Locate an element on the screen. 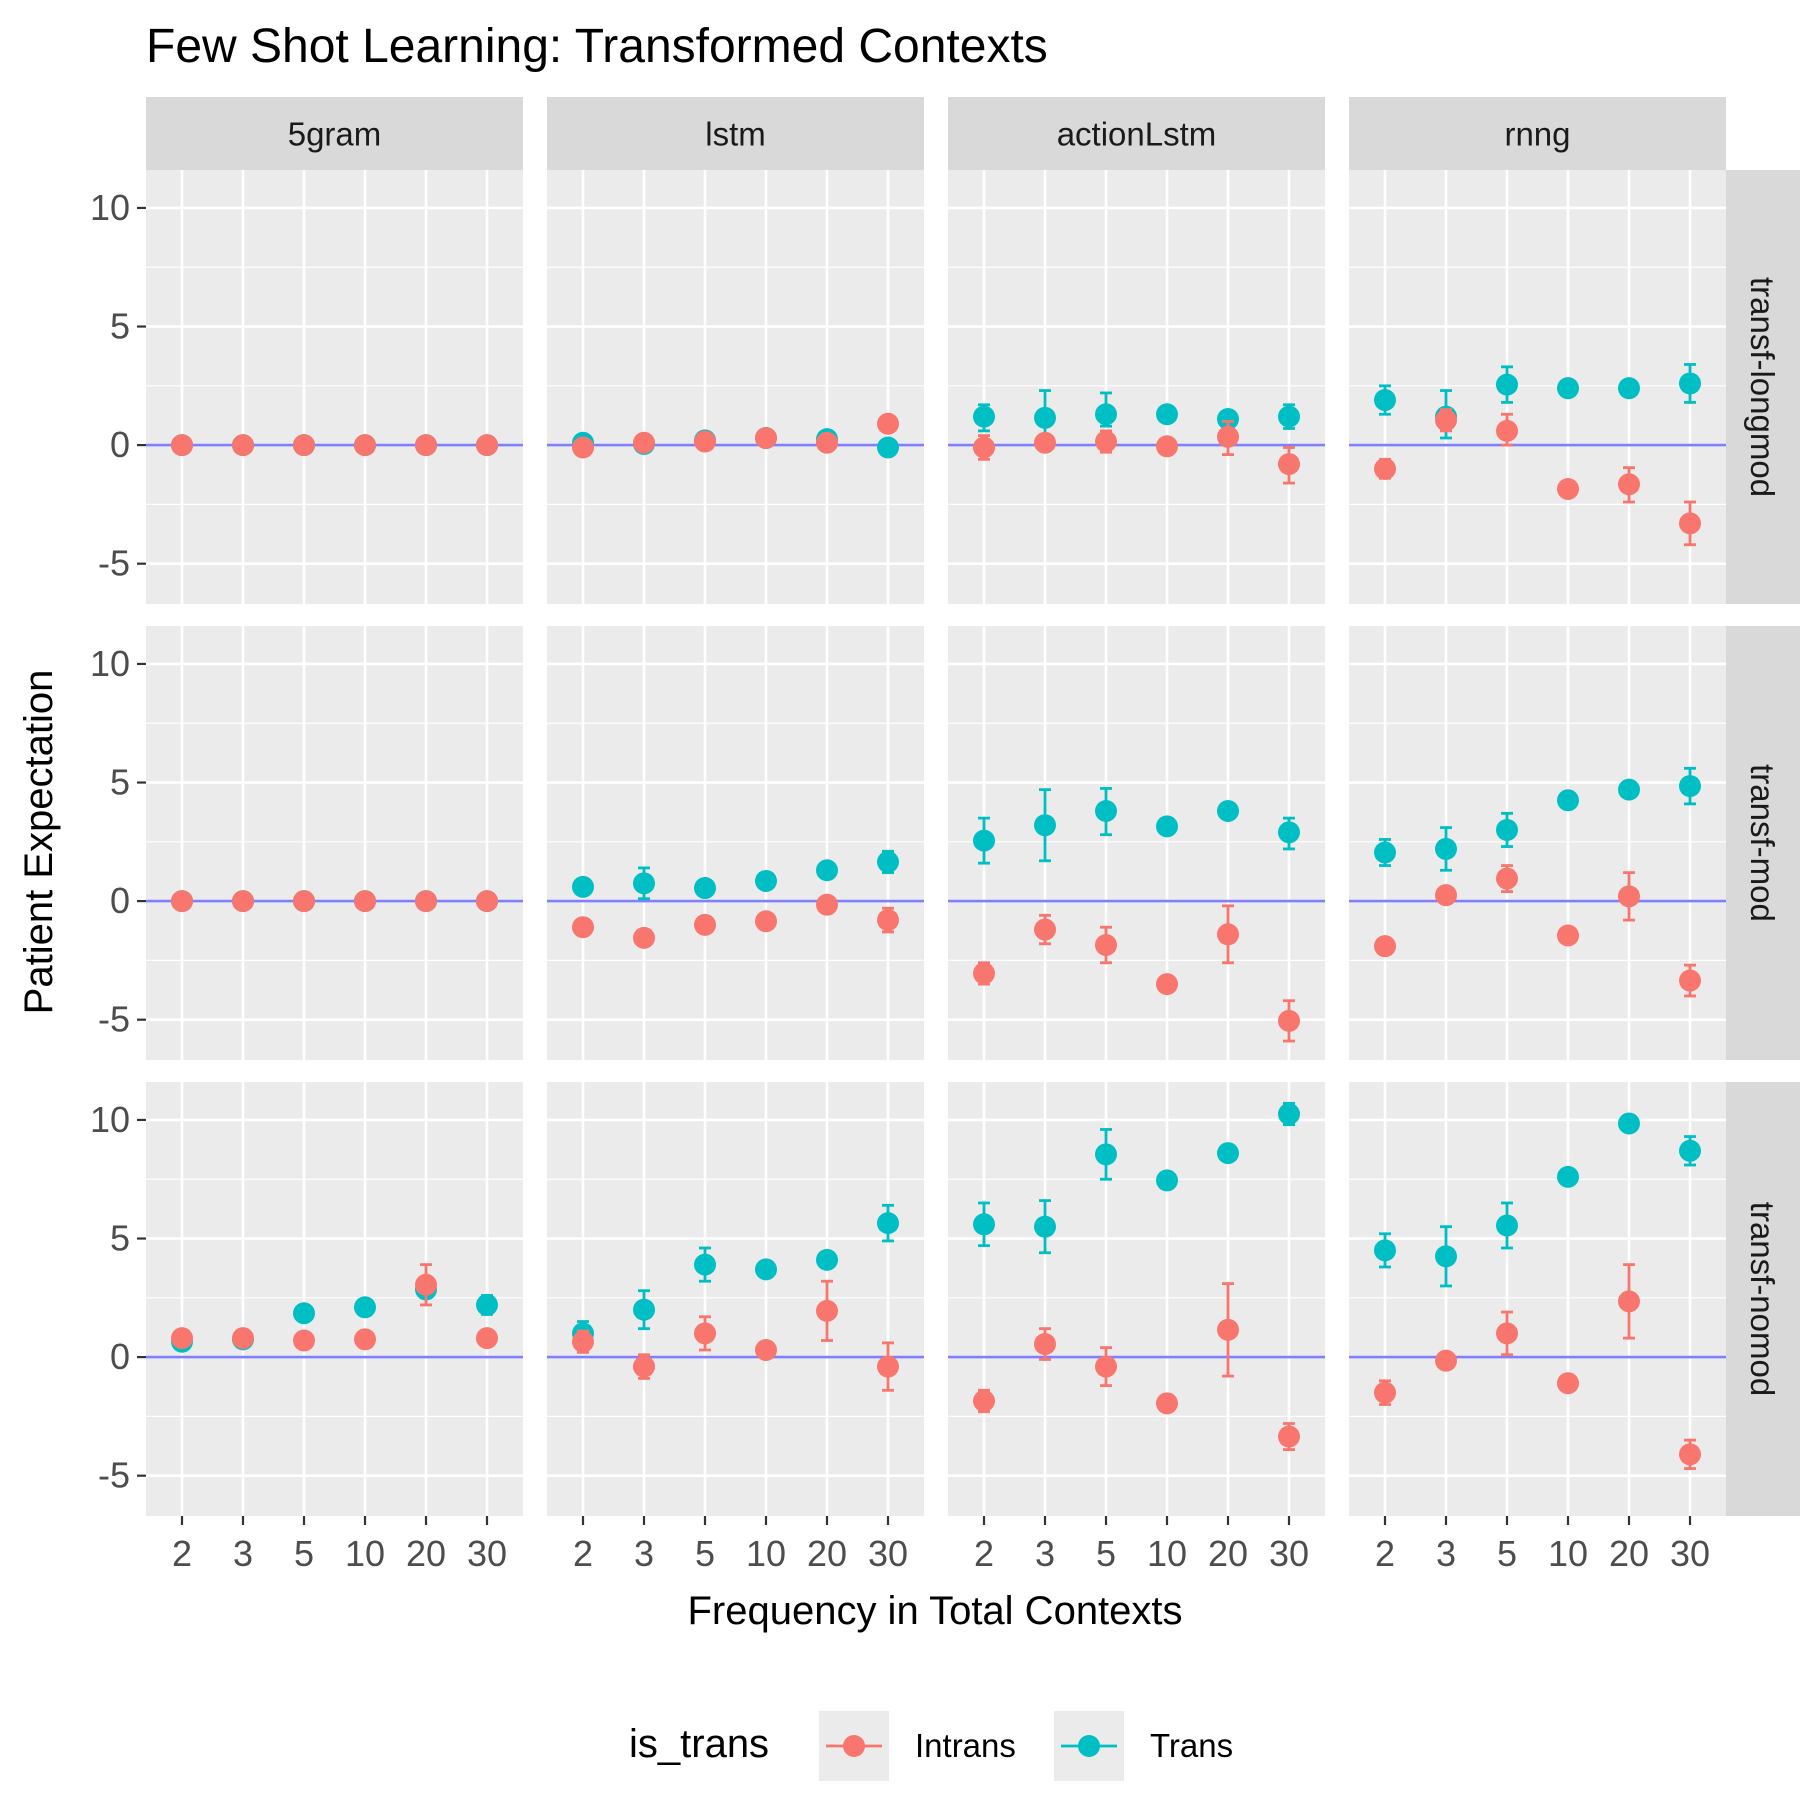 The image size is (1800, 1800). x-tick-label: 30 is located at coordinates (1690, 1553).